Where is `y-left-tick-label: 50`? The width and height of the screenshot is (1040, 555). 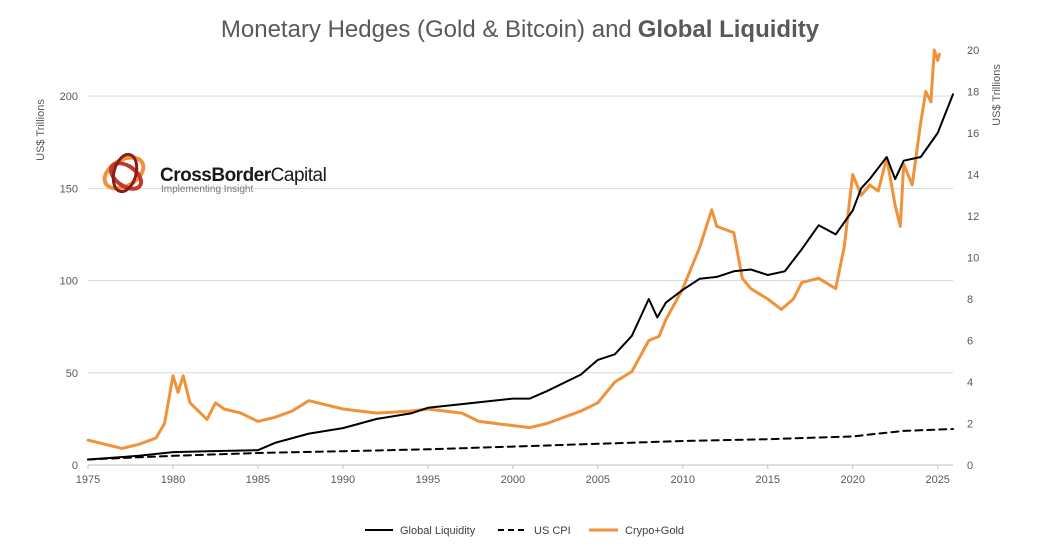
y-left-tick-label: 50 is located at coordinates (72, 374).